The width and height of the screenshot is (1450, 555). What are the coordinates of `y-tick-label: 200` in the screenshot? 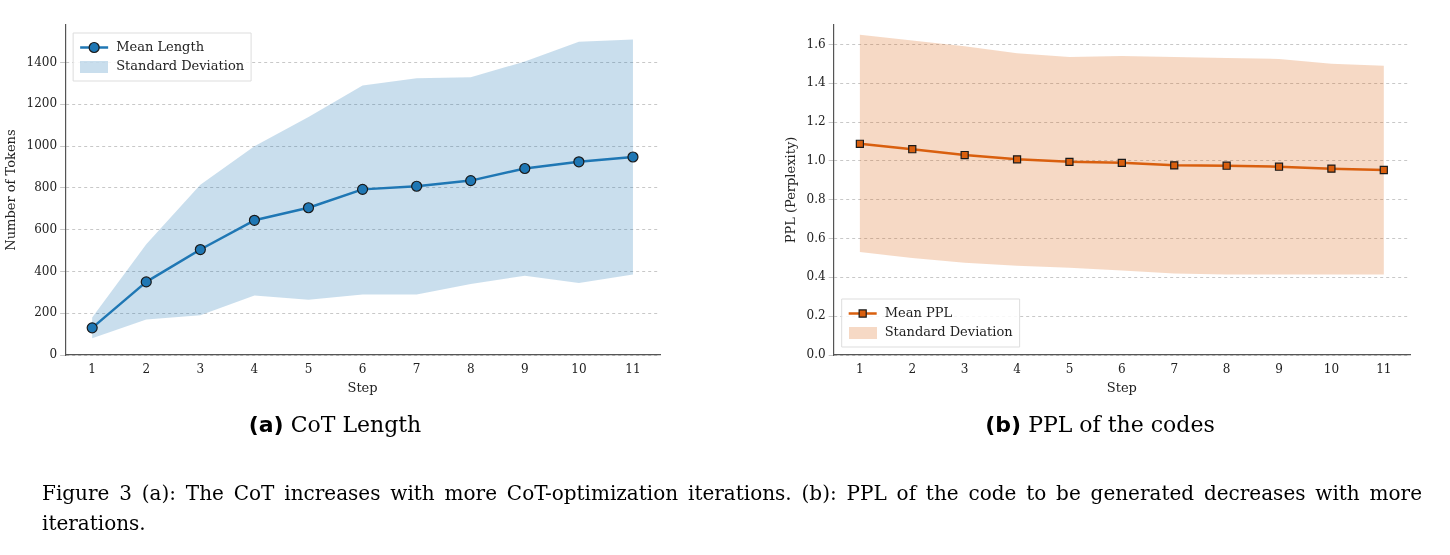 It's located at (46, 312).